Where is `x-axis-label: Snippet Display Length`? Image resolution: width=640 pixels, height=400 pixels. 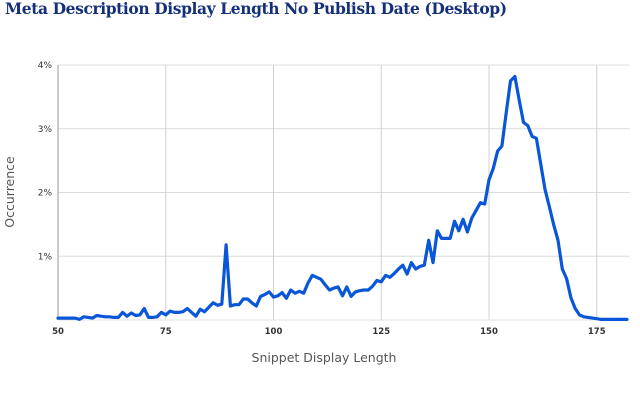 x-axis-label: Snippet Display Length is located at coordinates (324, 357).